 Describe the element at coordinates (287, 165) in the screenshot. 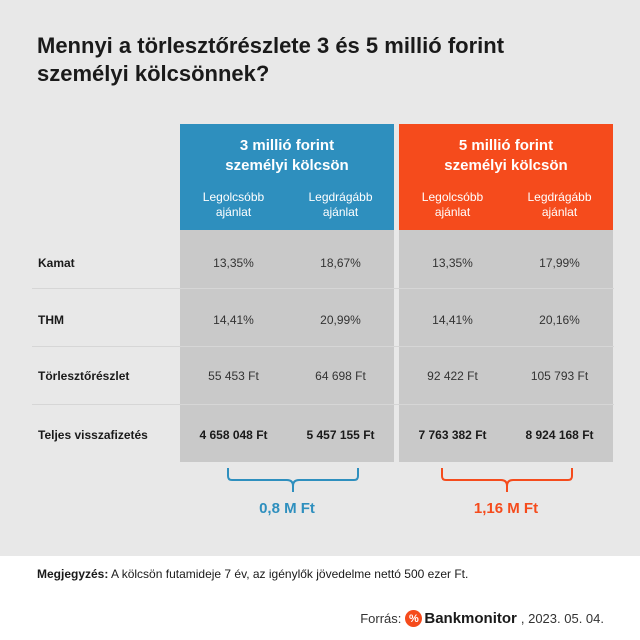

I see `column-title-3m-line-2: személyi kölcsön` at that location.